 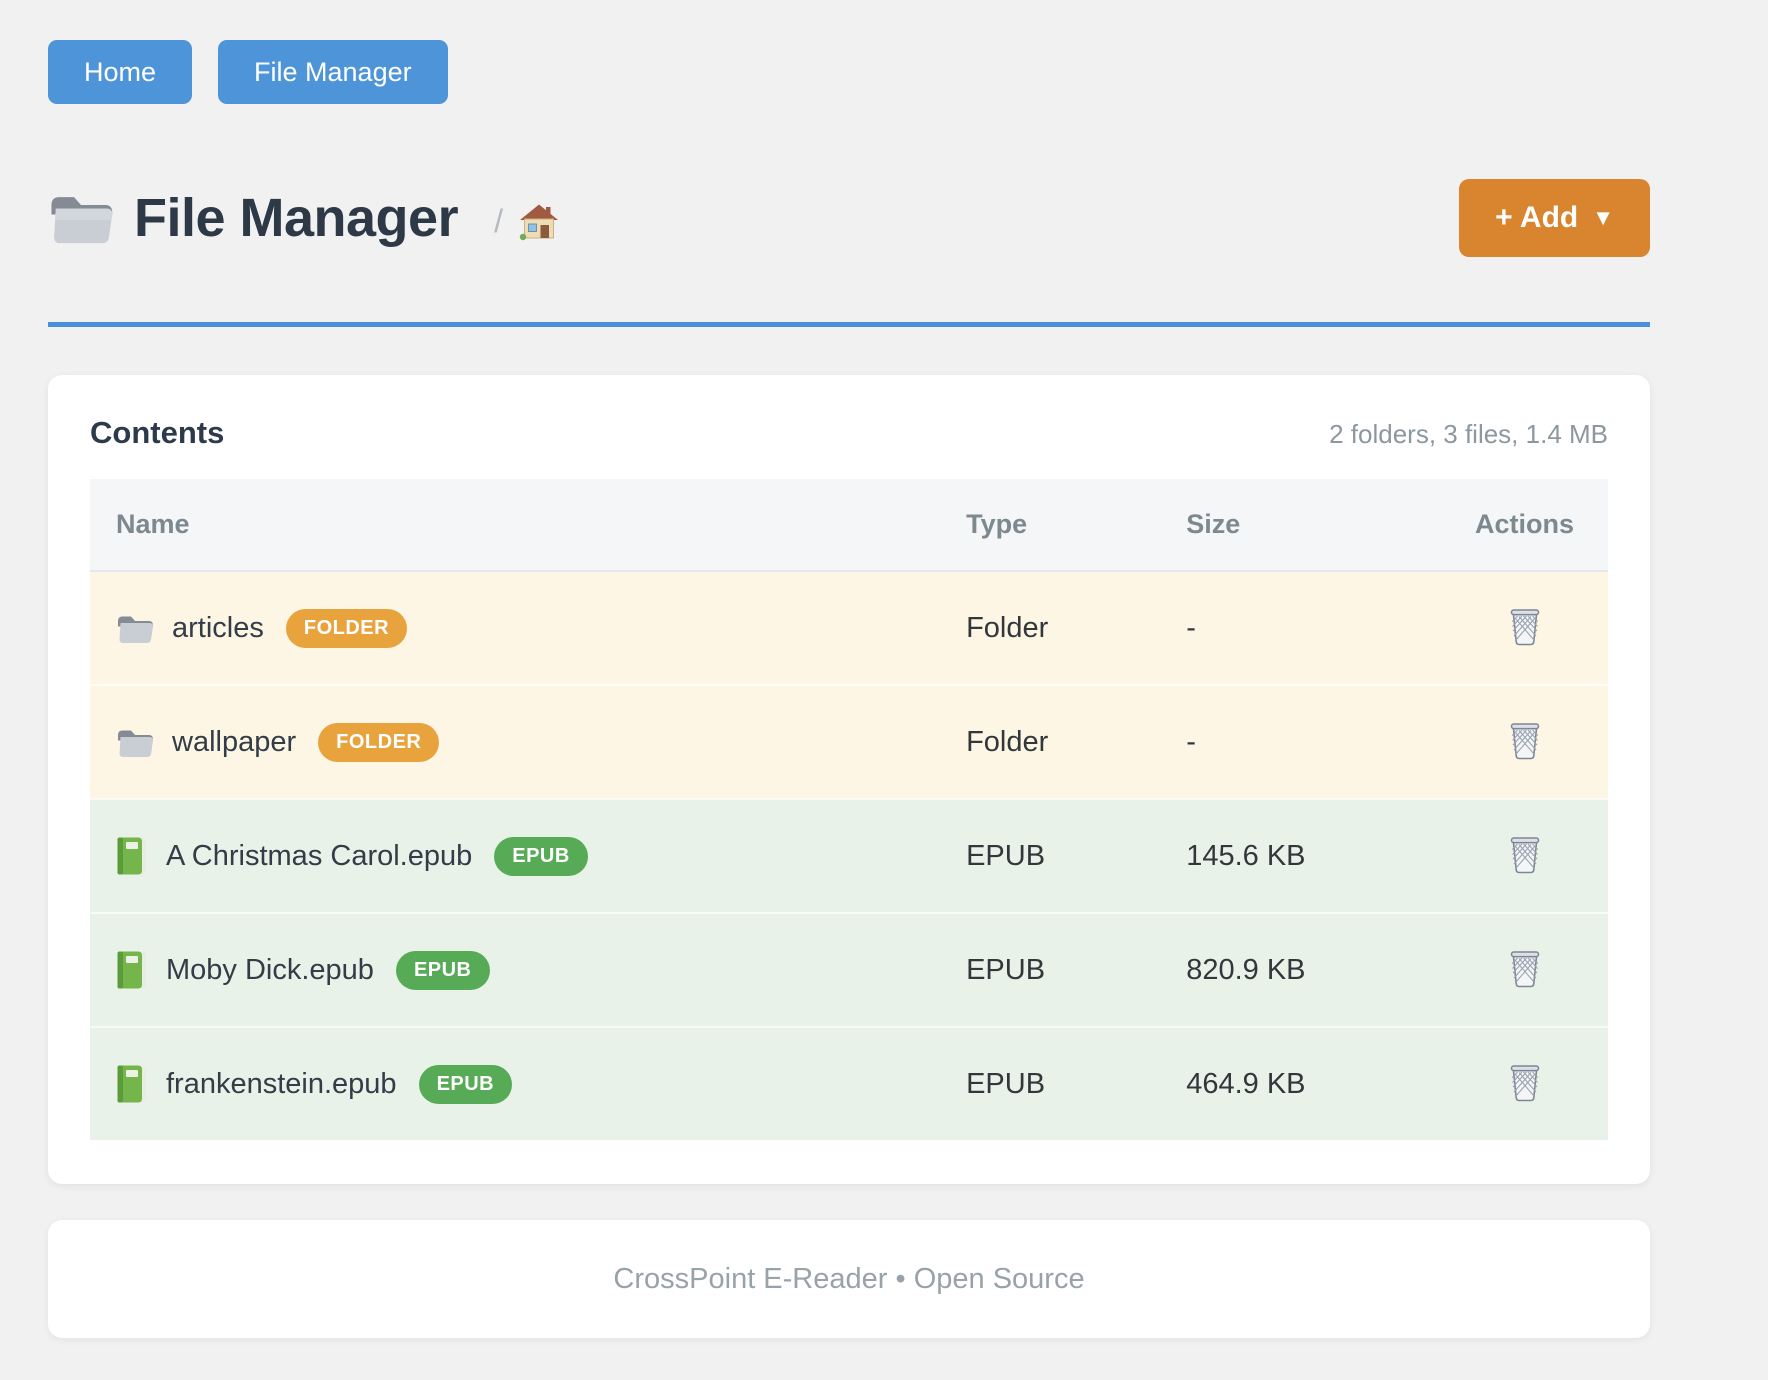 I want to click on footer-text: CrossPoint E-Reader • Open Source, so click(x=849, y=1278).